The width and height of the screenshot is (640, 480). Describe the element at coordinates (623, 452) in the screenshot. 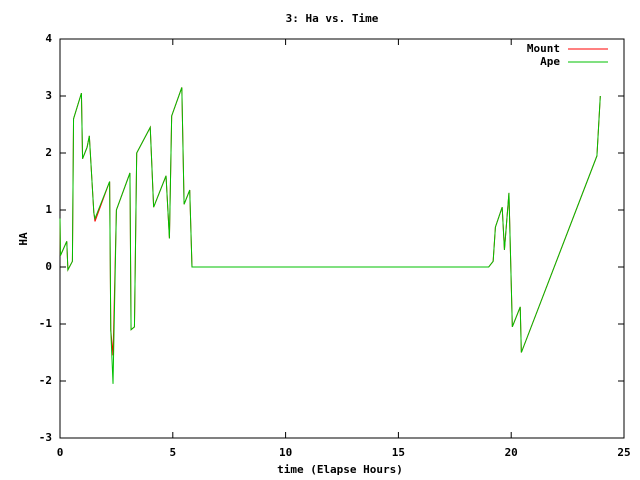

I see `x-tick-label: 25` at that location.